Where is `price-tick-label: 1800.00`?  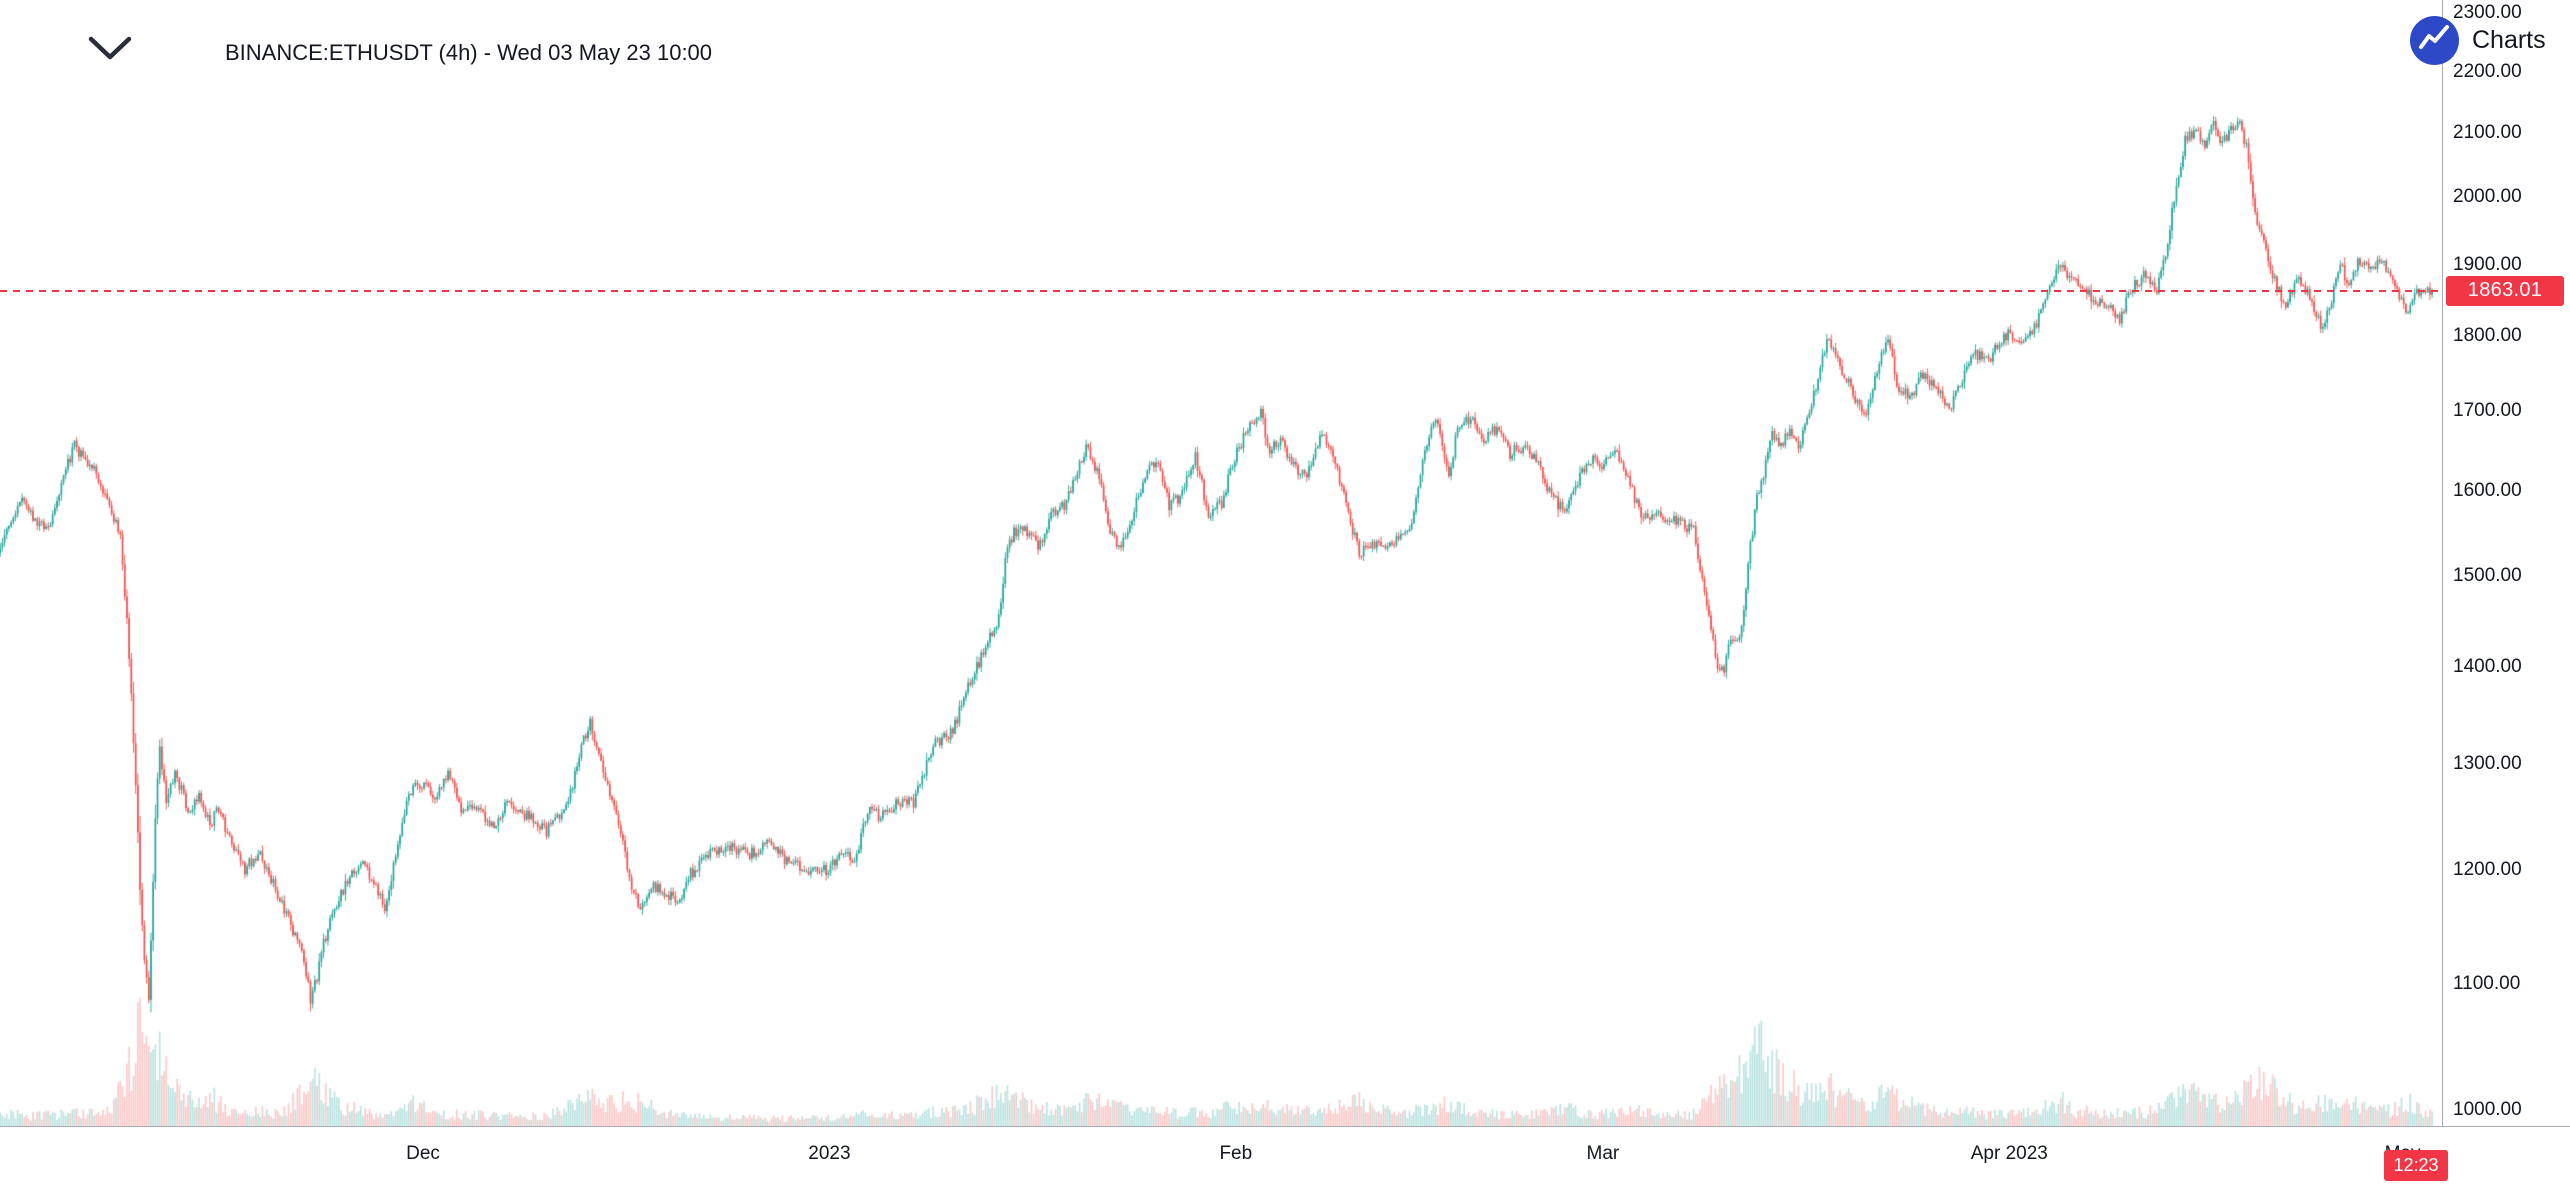
price-tick-label: 1800.00 is located at coordinates (2487, 335).